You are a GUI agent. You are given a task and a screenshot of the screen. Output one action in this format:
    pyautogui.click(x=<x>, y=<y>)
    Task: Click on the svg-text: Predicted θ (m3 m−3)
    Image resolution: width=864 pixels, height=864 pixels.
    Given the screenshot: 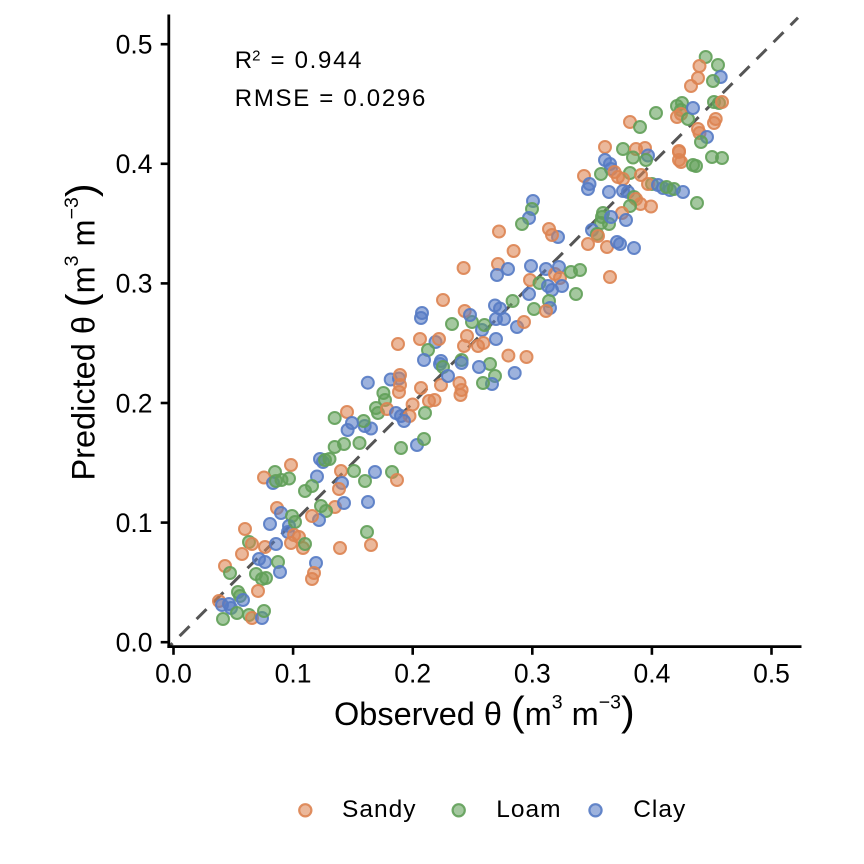 What is the action you would take?
    pyautogui.click(x=81, y=331)
    